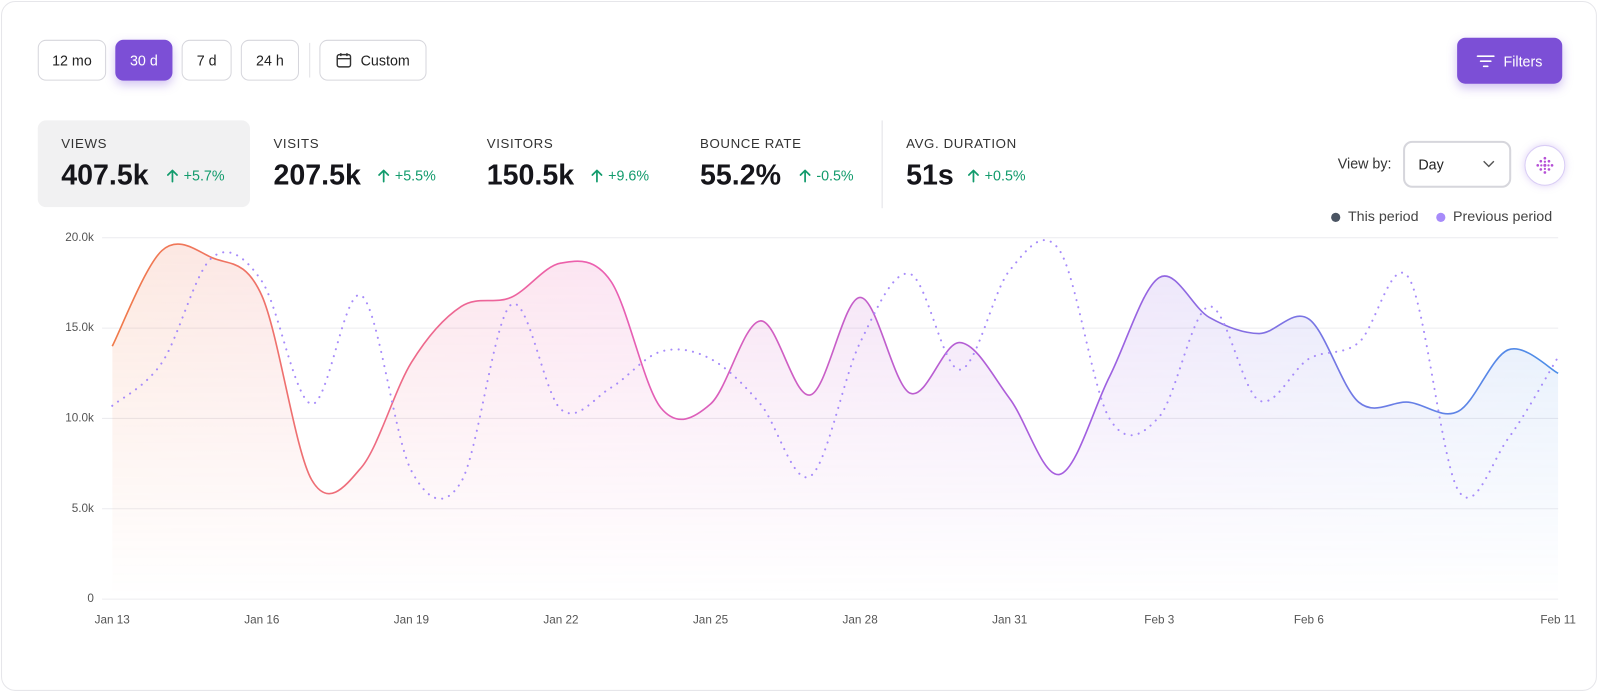 The width and height of the screenshot is (1600, 694). Describe the element at coordinates (1457, 164) in the screenshot. I see `view-by-select: Day` at that location.